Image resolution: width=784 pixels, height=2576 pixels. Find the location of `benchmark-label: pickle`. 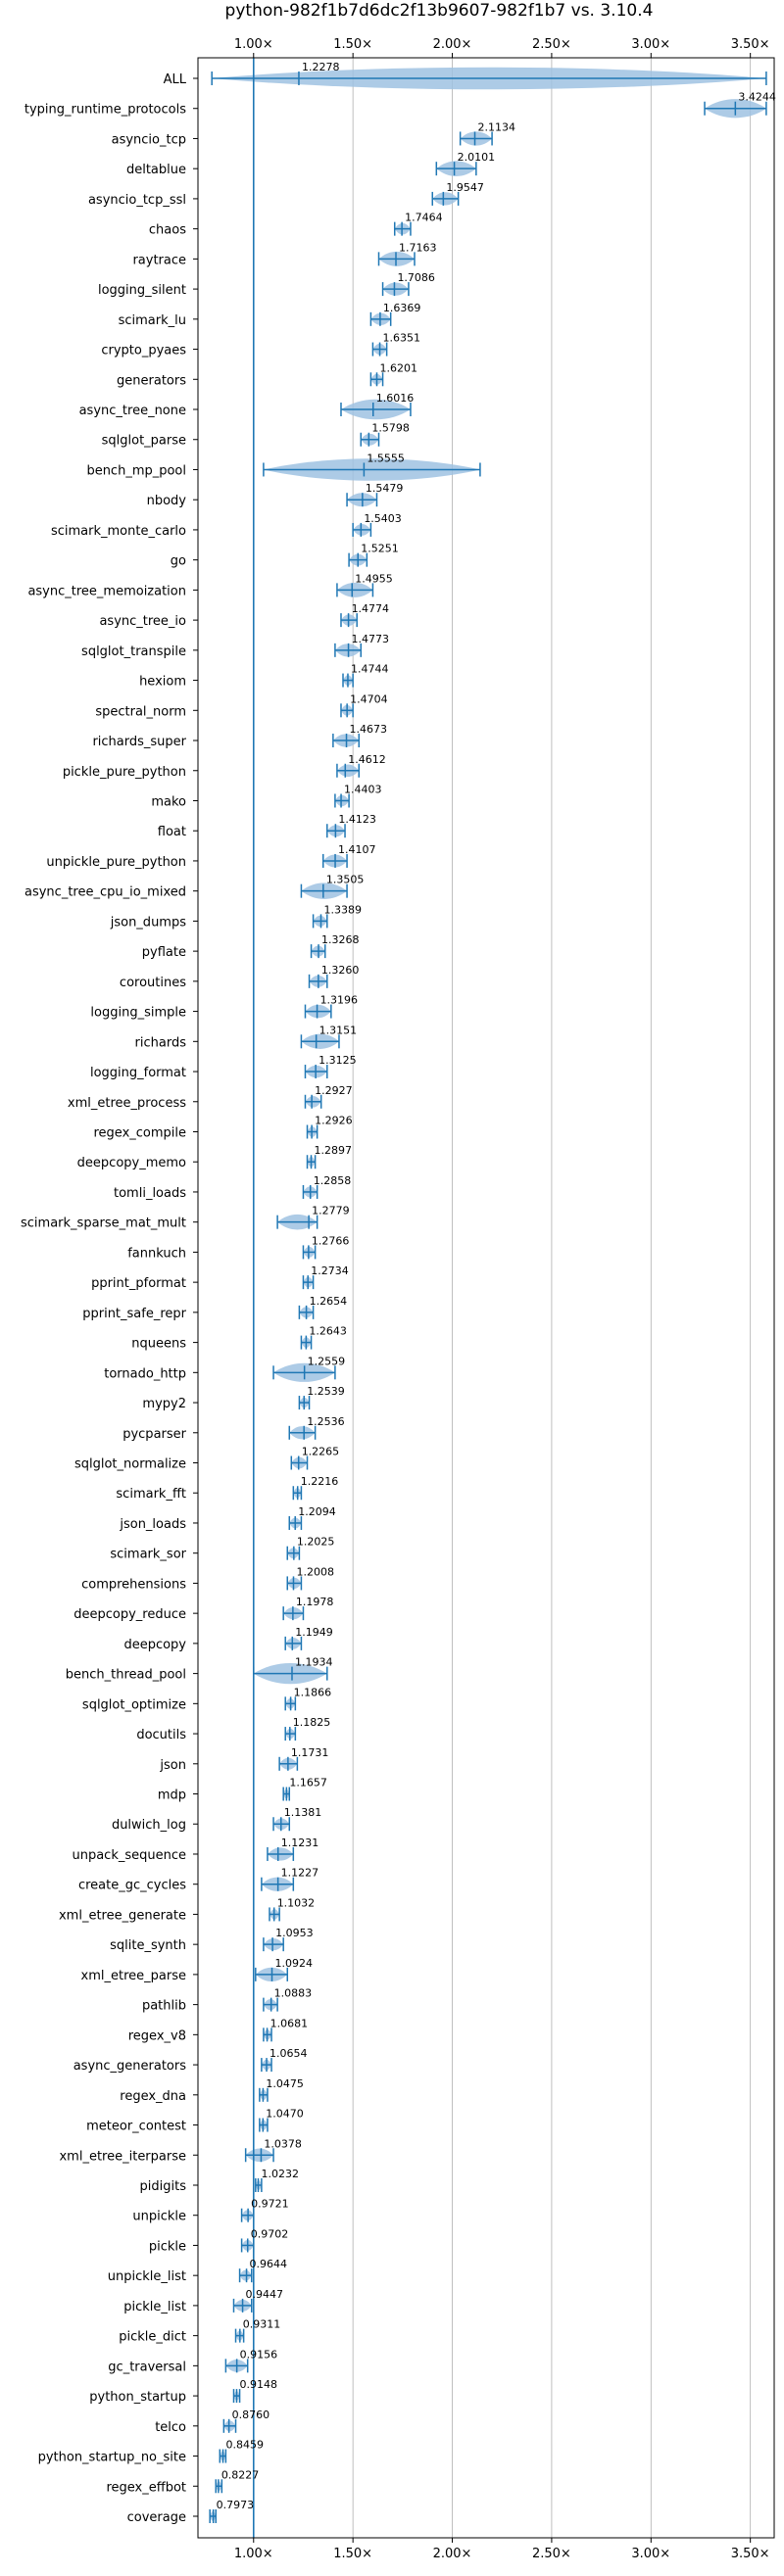

benchmark-label: pickle is located at coordinates (167, 2246).